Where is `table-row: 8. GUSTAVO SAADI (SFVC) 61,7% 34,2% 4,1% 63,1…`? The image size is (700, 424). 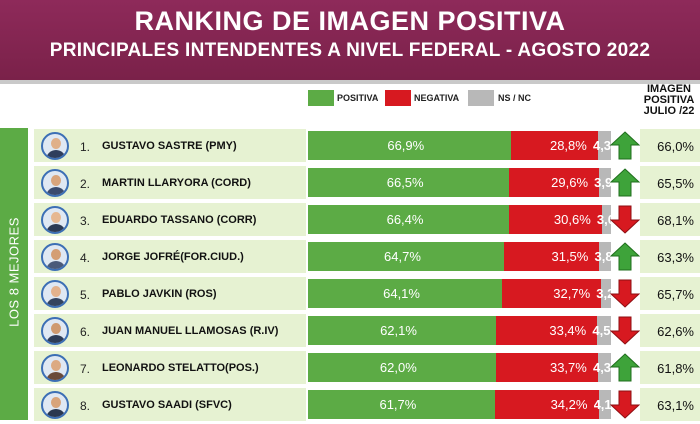 table-row: 8. GUSTAVO SAADI (SFVC) 61,7% 34,2% 4,1% 63,1… is located at coordinates (365, 404).